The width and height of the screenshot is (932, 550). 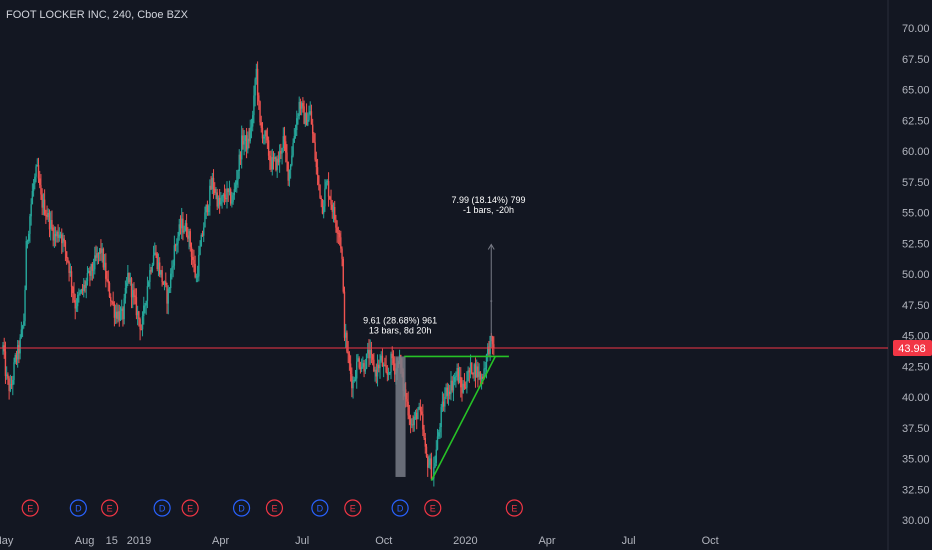 What do you see at coordinates (916, 121) in the screenshot?
I see `price-tick-label: 62.50` at bounding box center [916, 121].